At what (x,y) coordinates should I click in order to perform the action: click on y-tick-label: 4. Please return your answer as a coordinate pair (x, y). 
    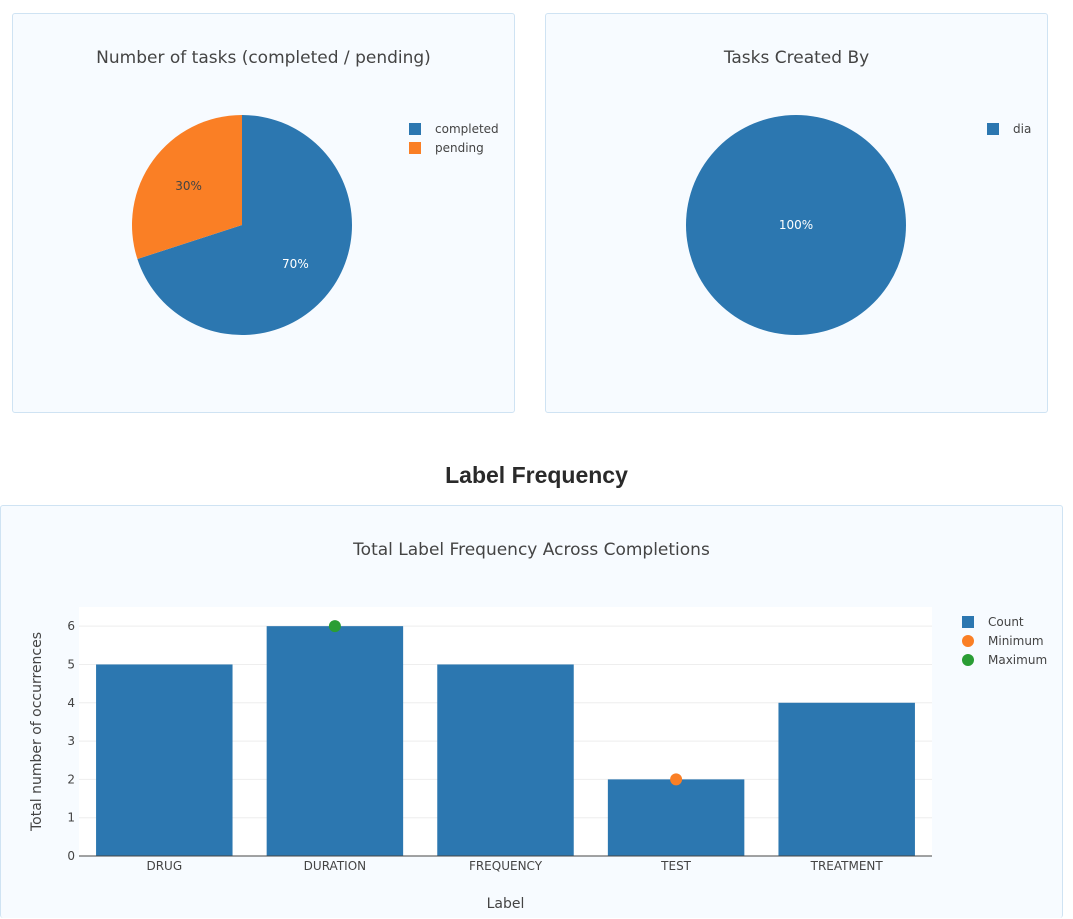
    Looking at the image, I should click on (71, 703).